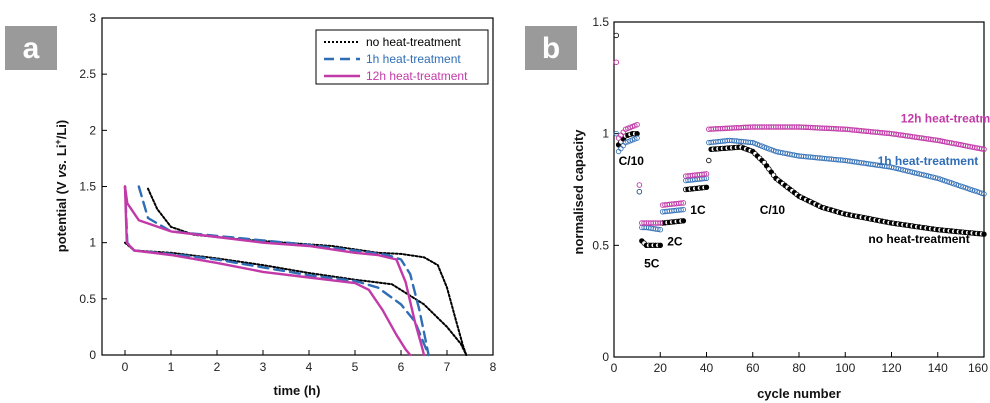 The width and height of the screenshot is (990, 403). Describe the element at coordinates (61, 152) in the screenshot. I see `panel-a-y-label-part-3: Li` at that location.